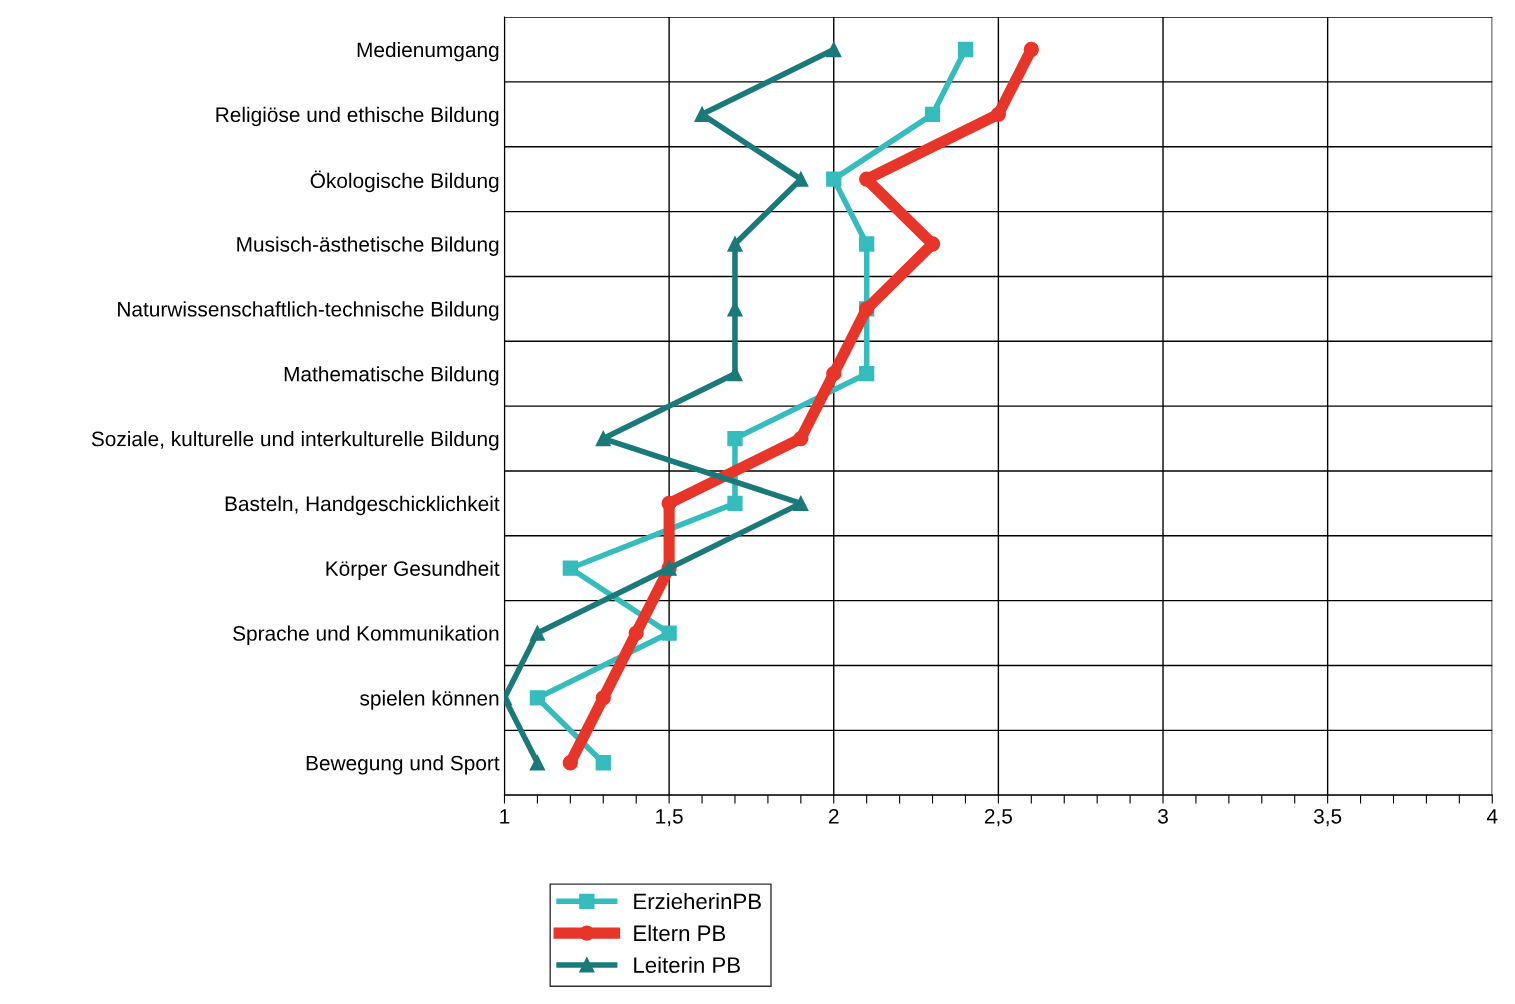 The width and height of the screenshot is (1515, 1004). Describe the element at coordinates (366, 635) in the screenshot. I see `y-tick-label: Sprache und Kommunikation` at that location.